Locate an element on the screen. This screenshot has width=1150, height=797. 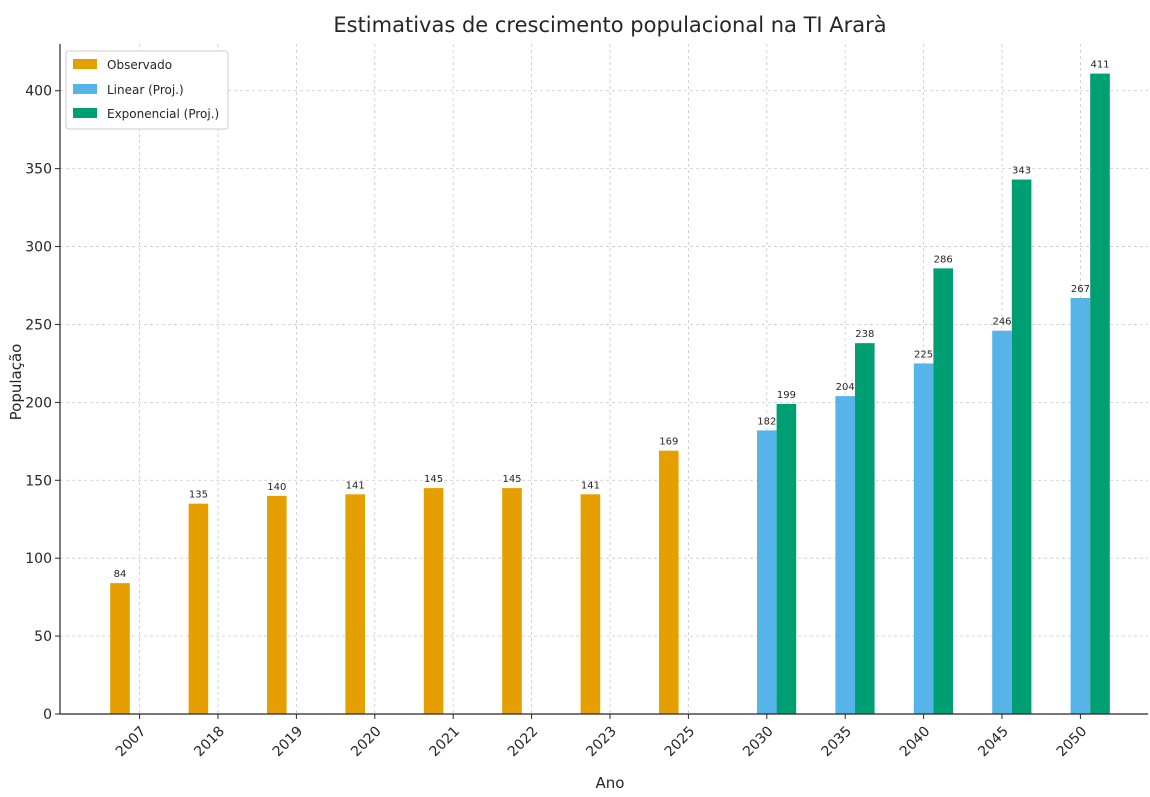
x-tick-label: 2030 is located at coordinates (758, 742).